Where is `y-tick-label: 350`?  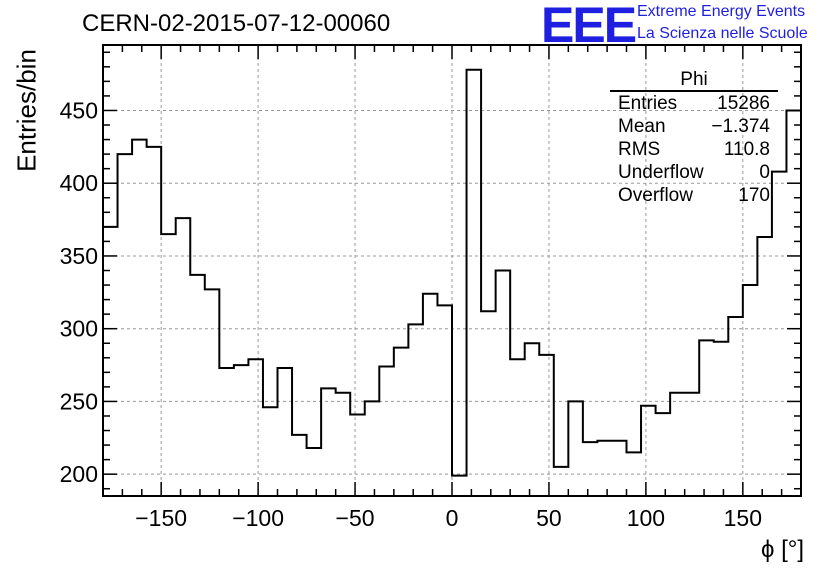 y-tick-label: 350 is located at coordinates (79, 256).